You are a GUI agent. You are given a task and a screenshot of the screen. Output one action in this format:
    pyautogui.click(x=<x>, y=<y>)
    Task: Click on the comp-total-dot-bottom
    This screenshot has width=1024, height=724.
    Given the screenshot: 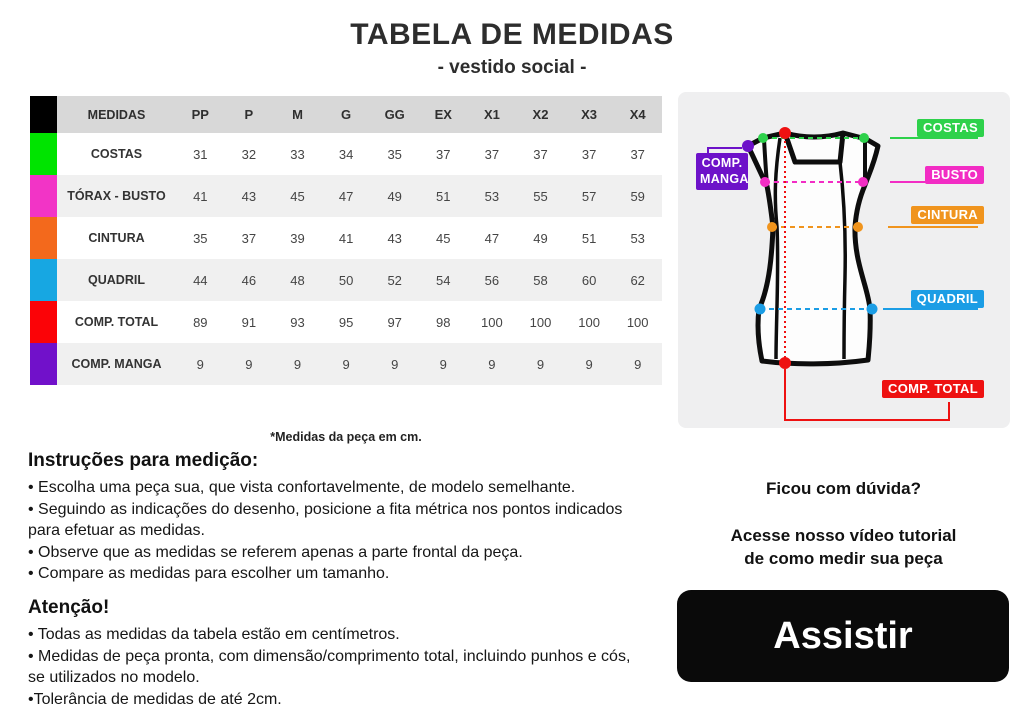 What is the action you would take?
    pyautogui.click(x=785, y=363)
    